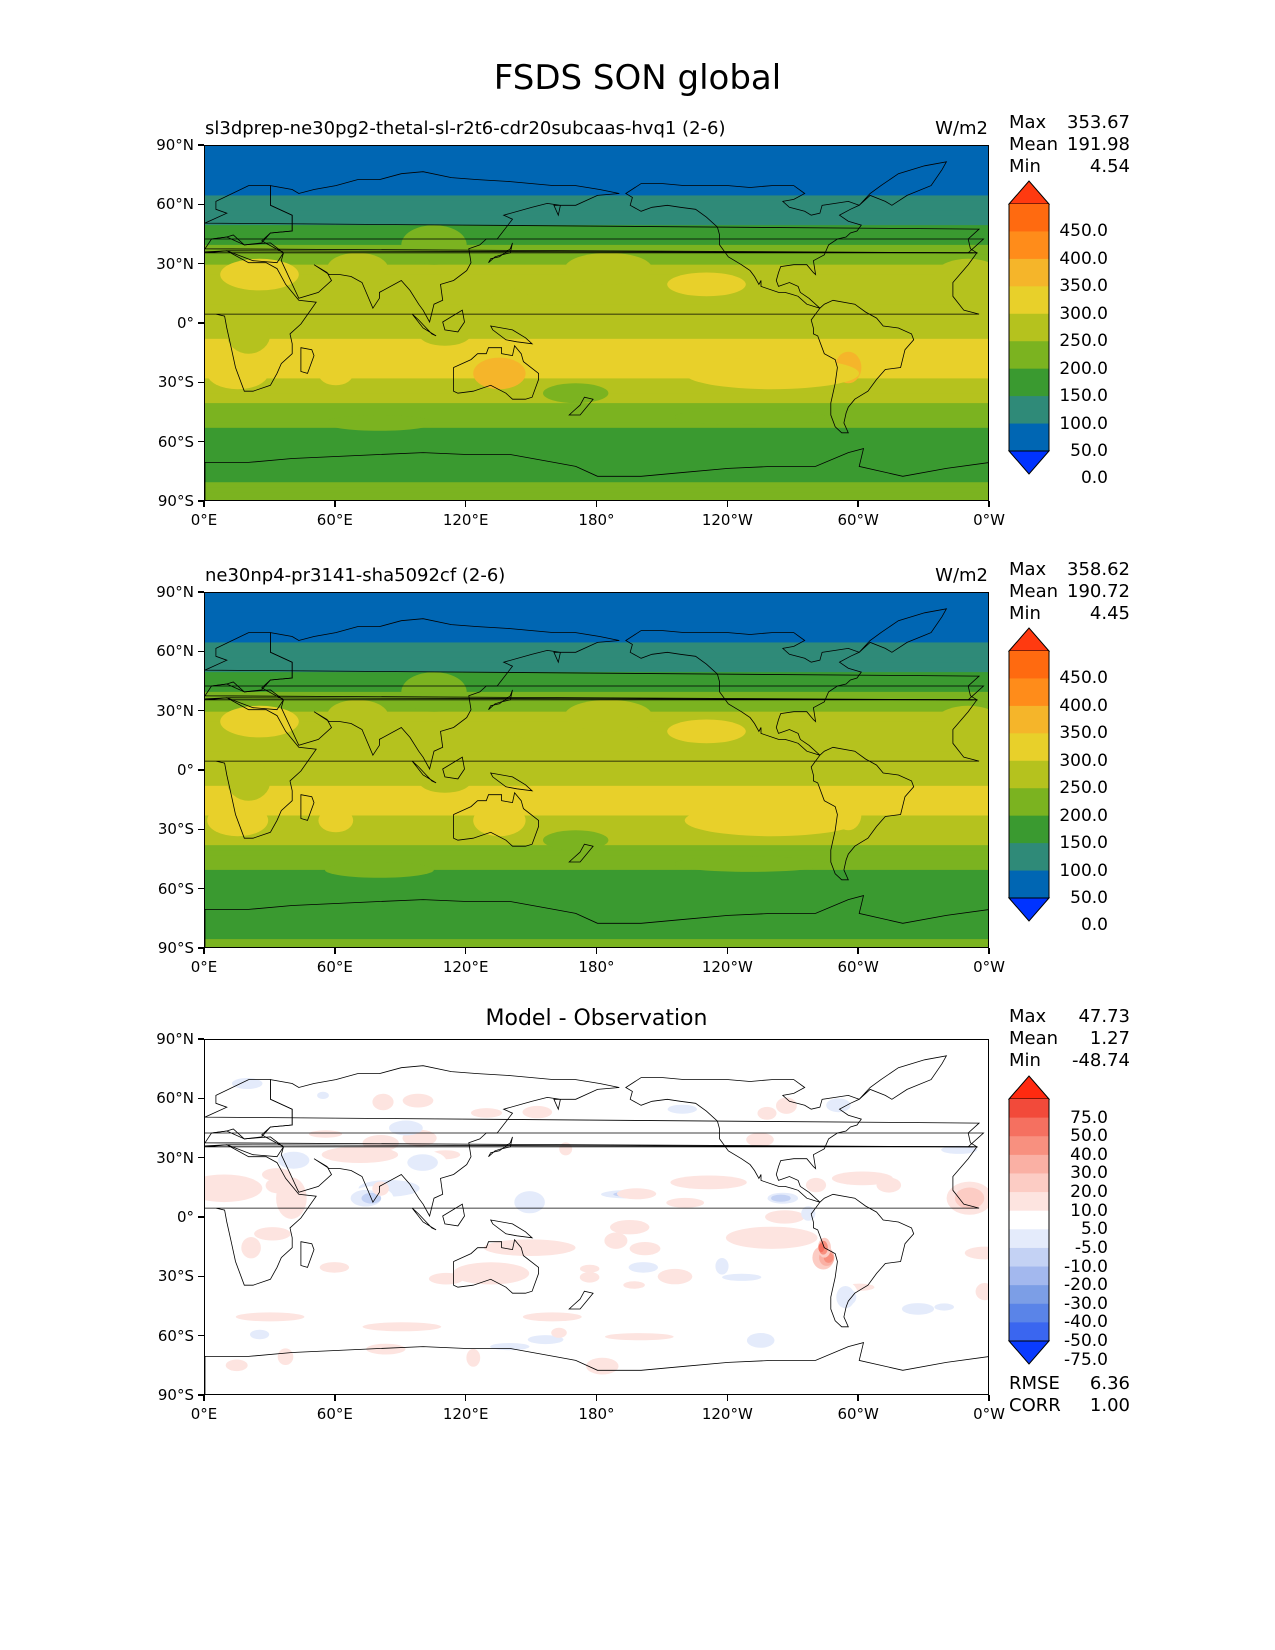  I want to click on colorbar-label: 300.0, so click(1083, 760).